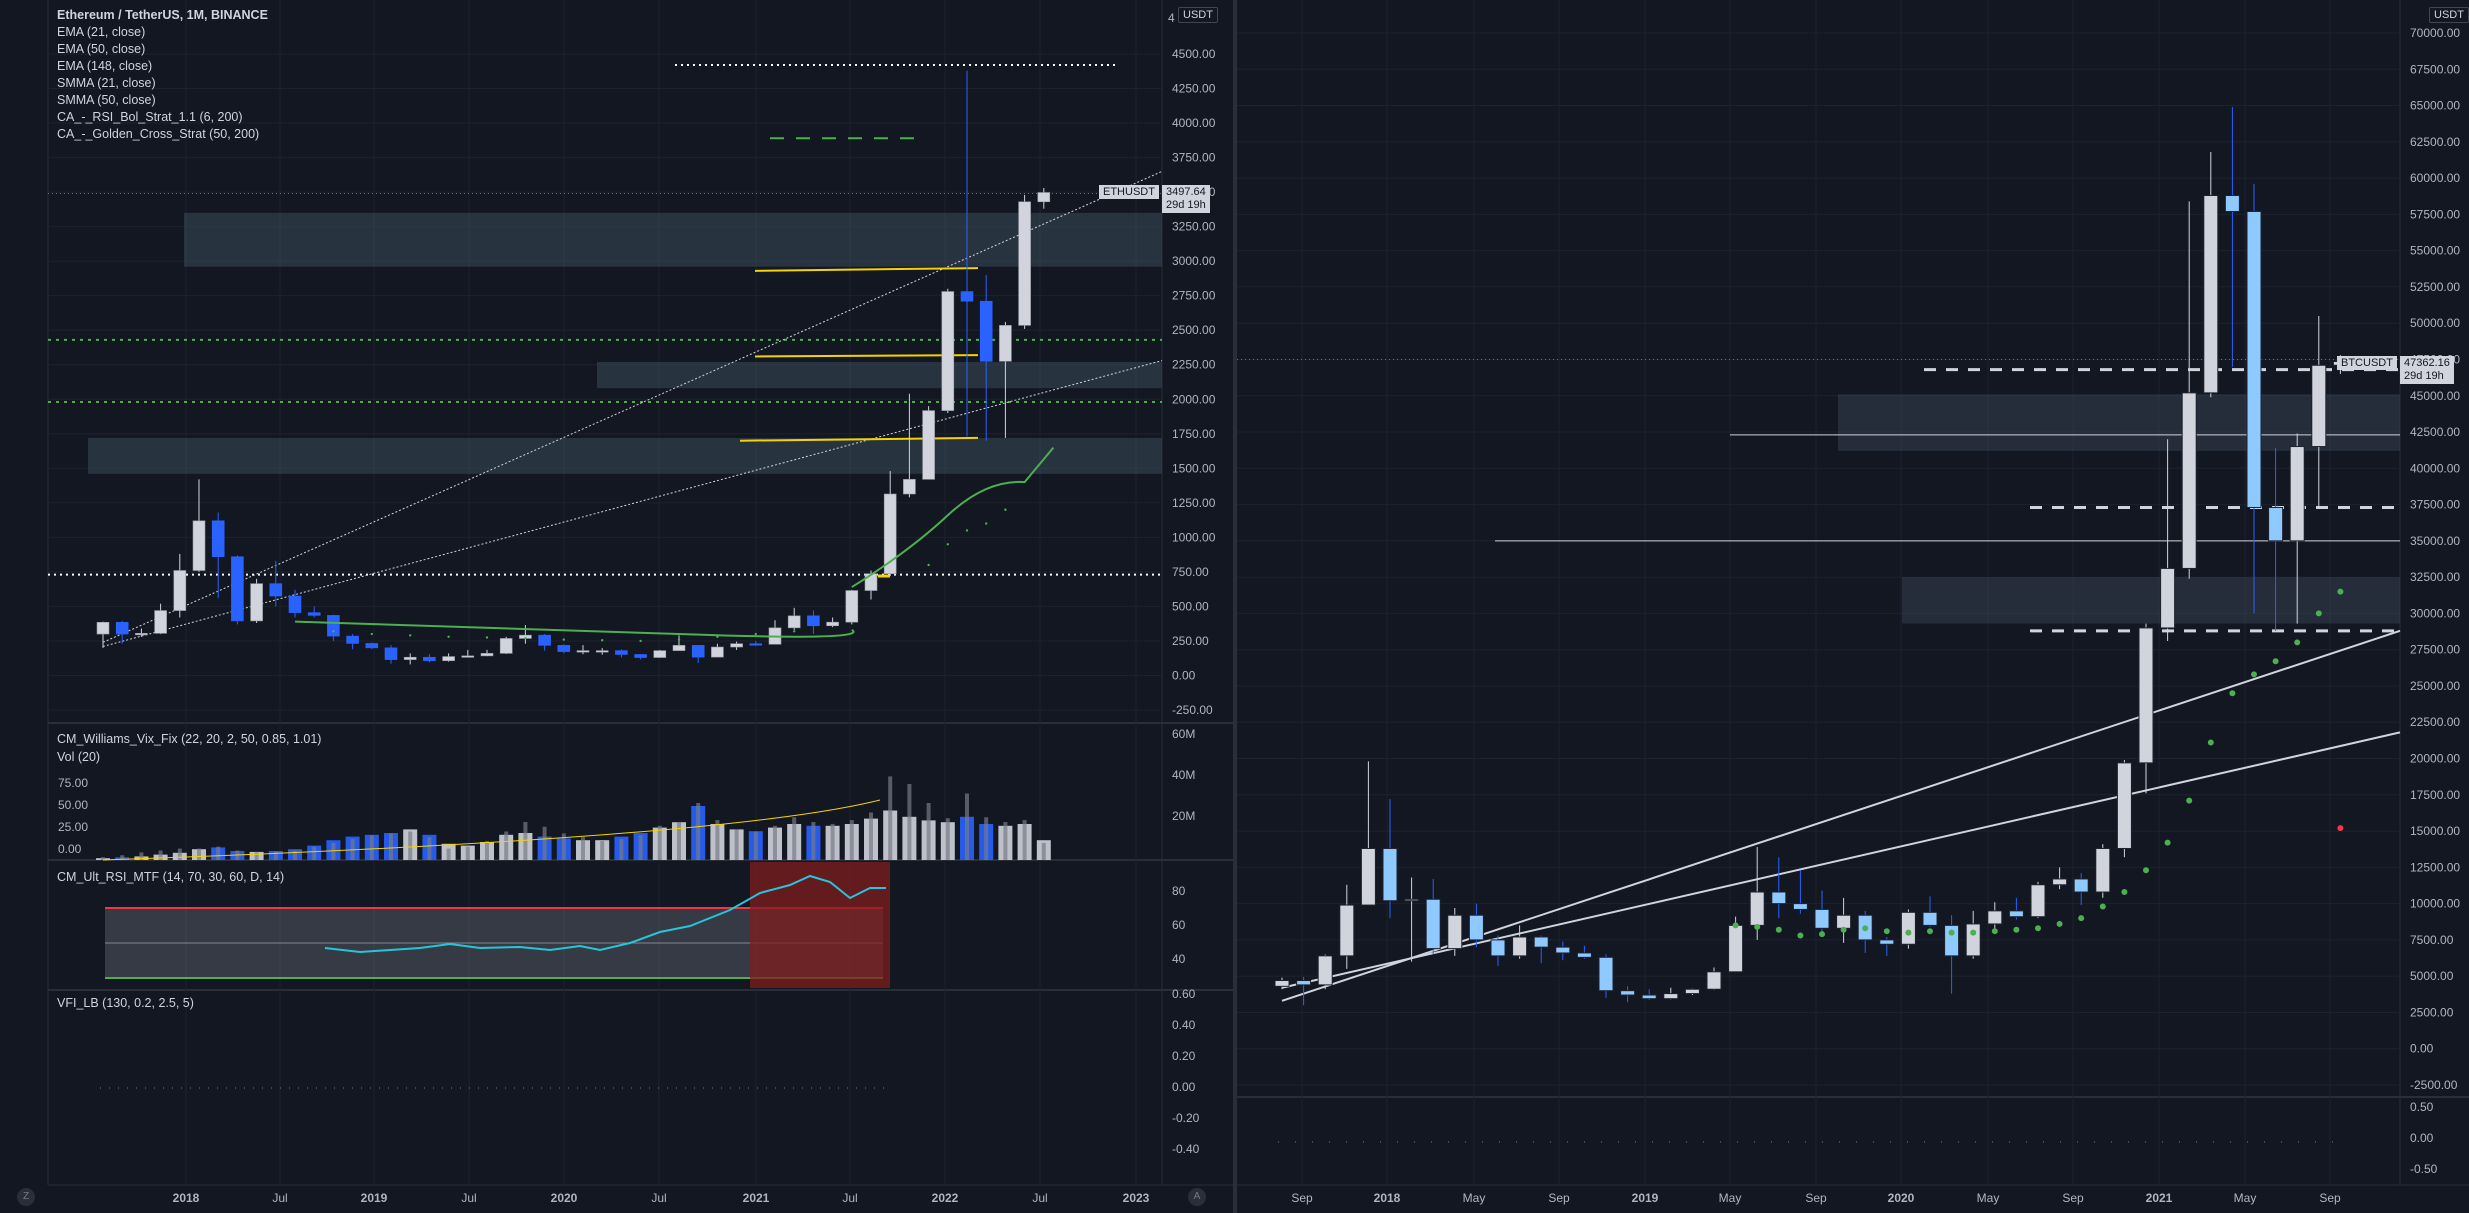 This screenshot has width=2469, height=1213. What do you see at coordinates (2435, 867) in the screenshot?
I see `right-price-tick-23: 12500.00` at bounding box center [2435, 867].